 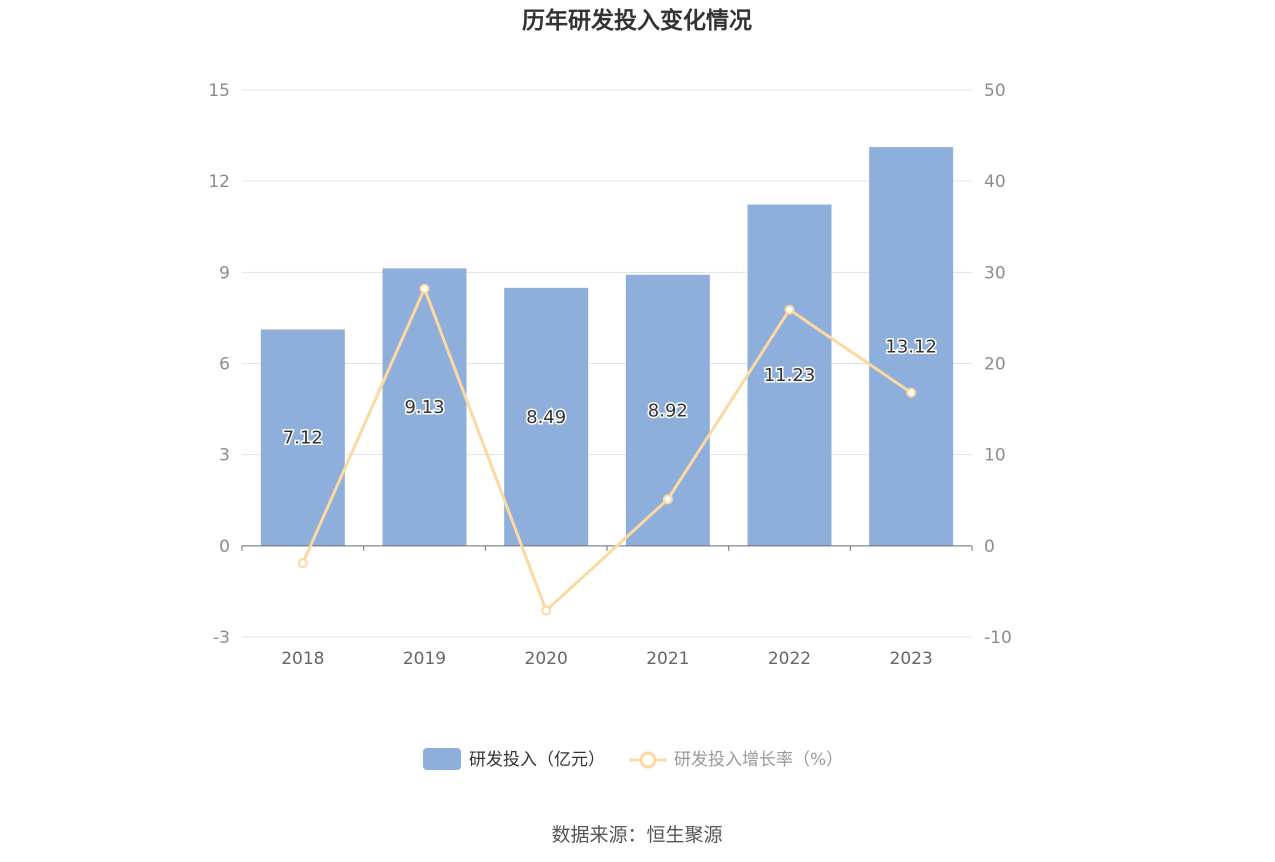 I want to click on x-tick-label: 2023, so click(x=911, y=659).